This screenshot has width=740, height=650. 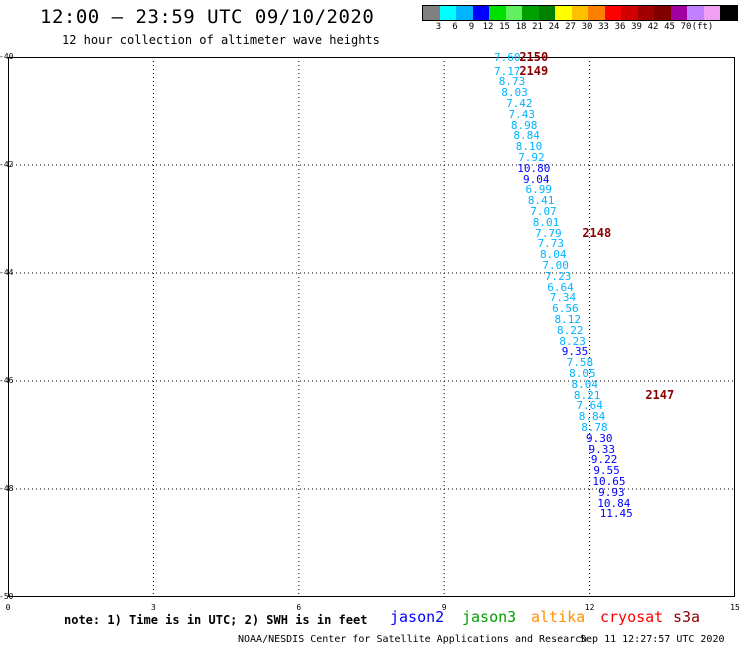 I want to click on swh-value: 7.58, so click(x=580, y=363).